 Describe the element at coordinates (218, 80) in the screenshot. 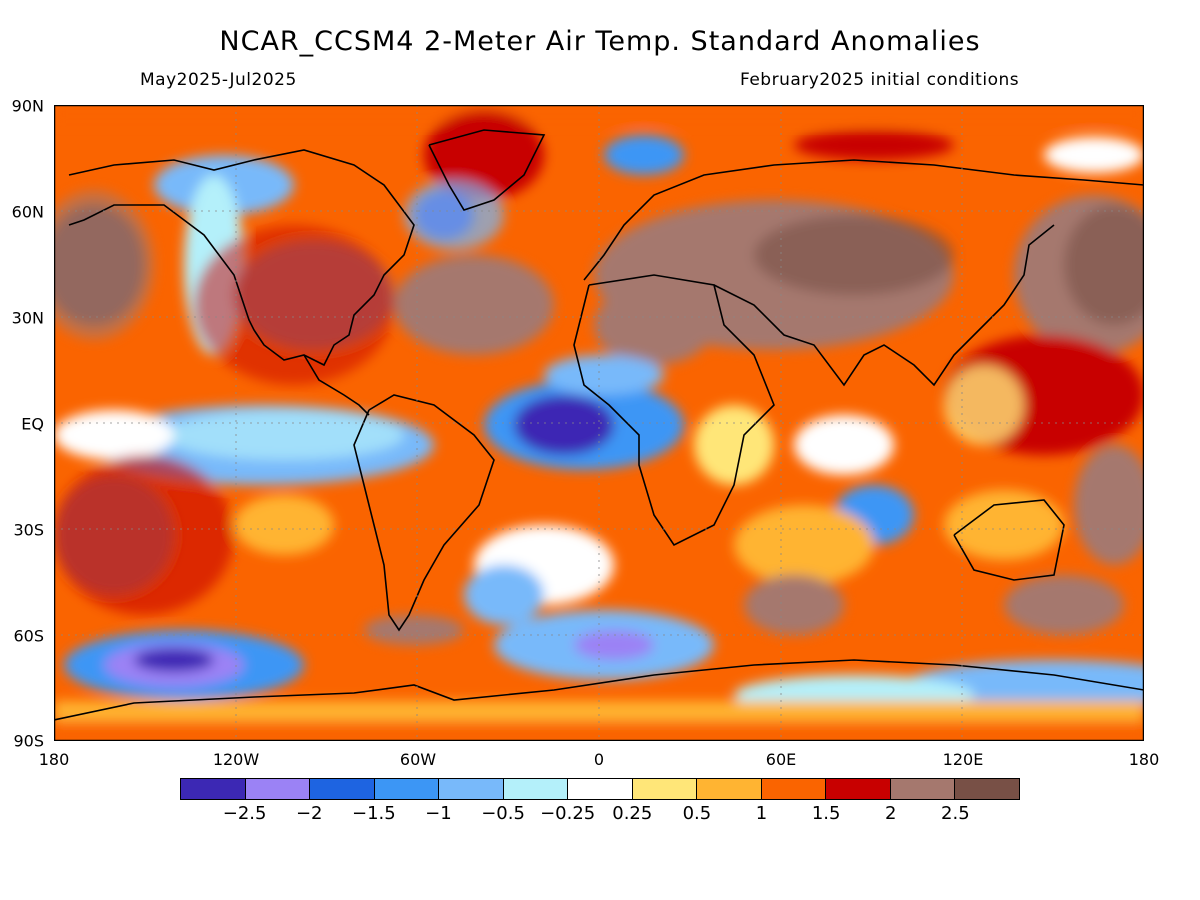

I see `forecast-period: May2025-Jul2025` at that location.